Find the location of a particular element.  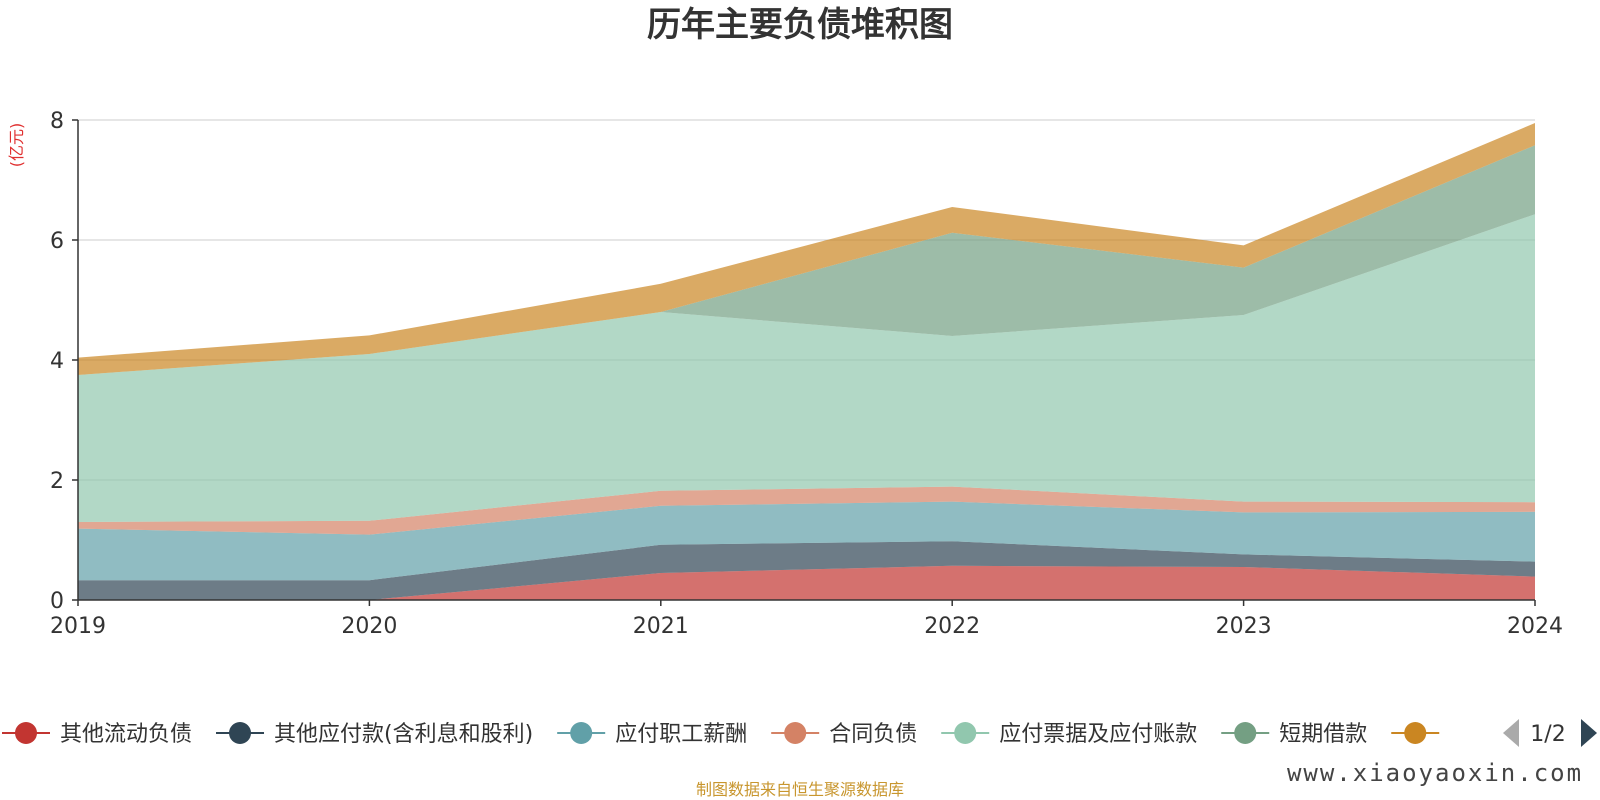

legend-item-4: 应付票据及应付账款 is located at coordinates (1069, 734).